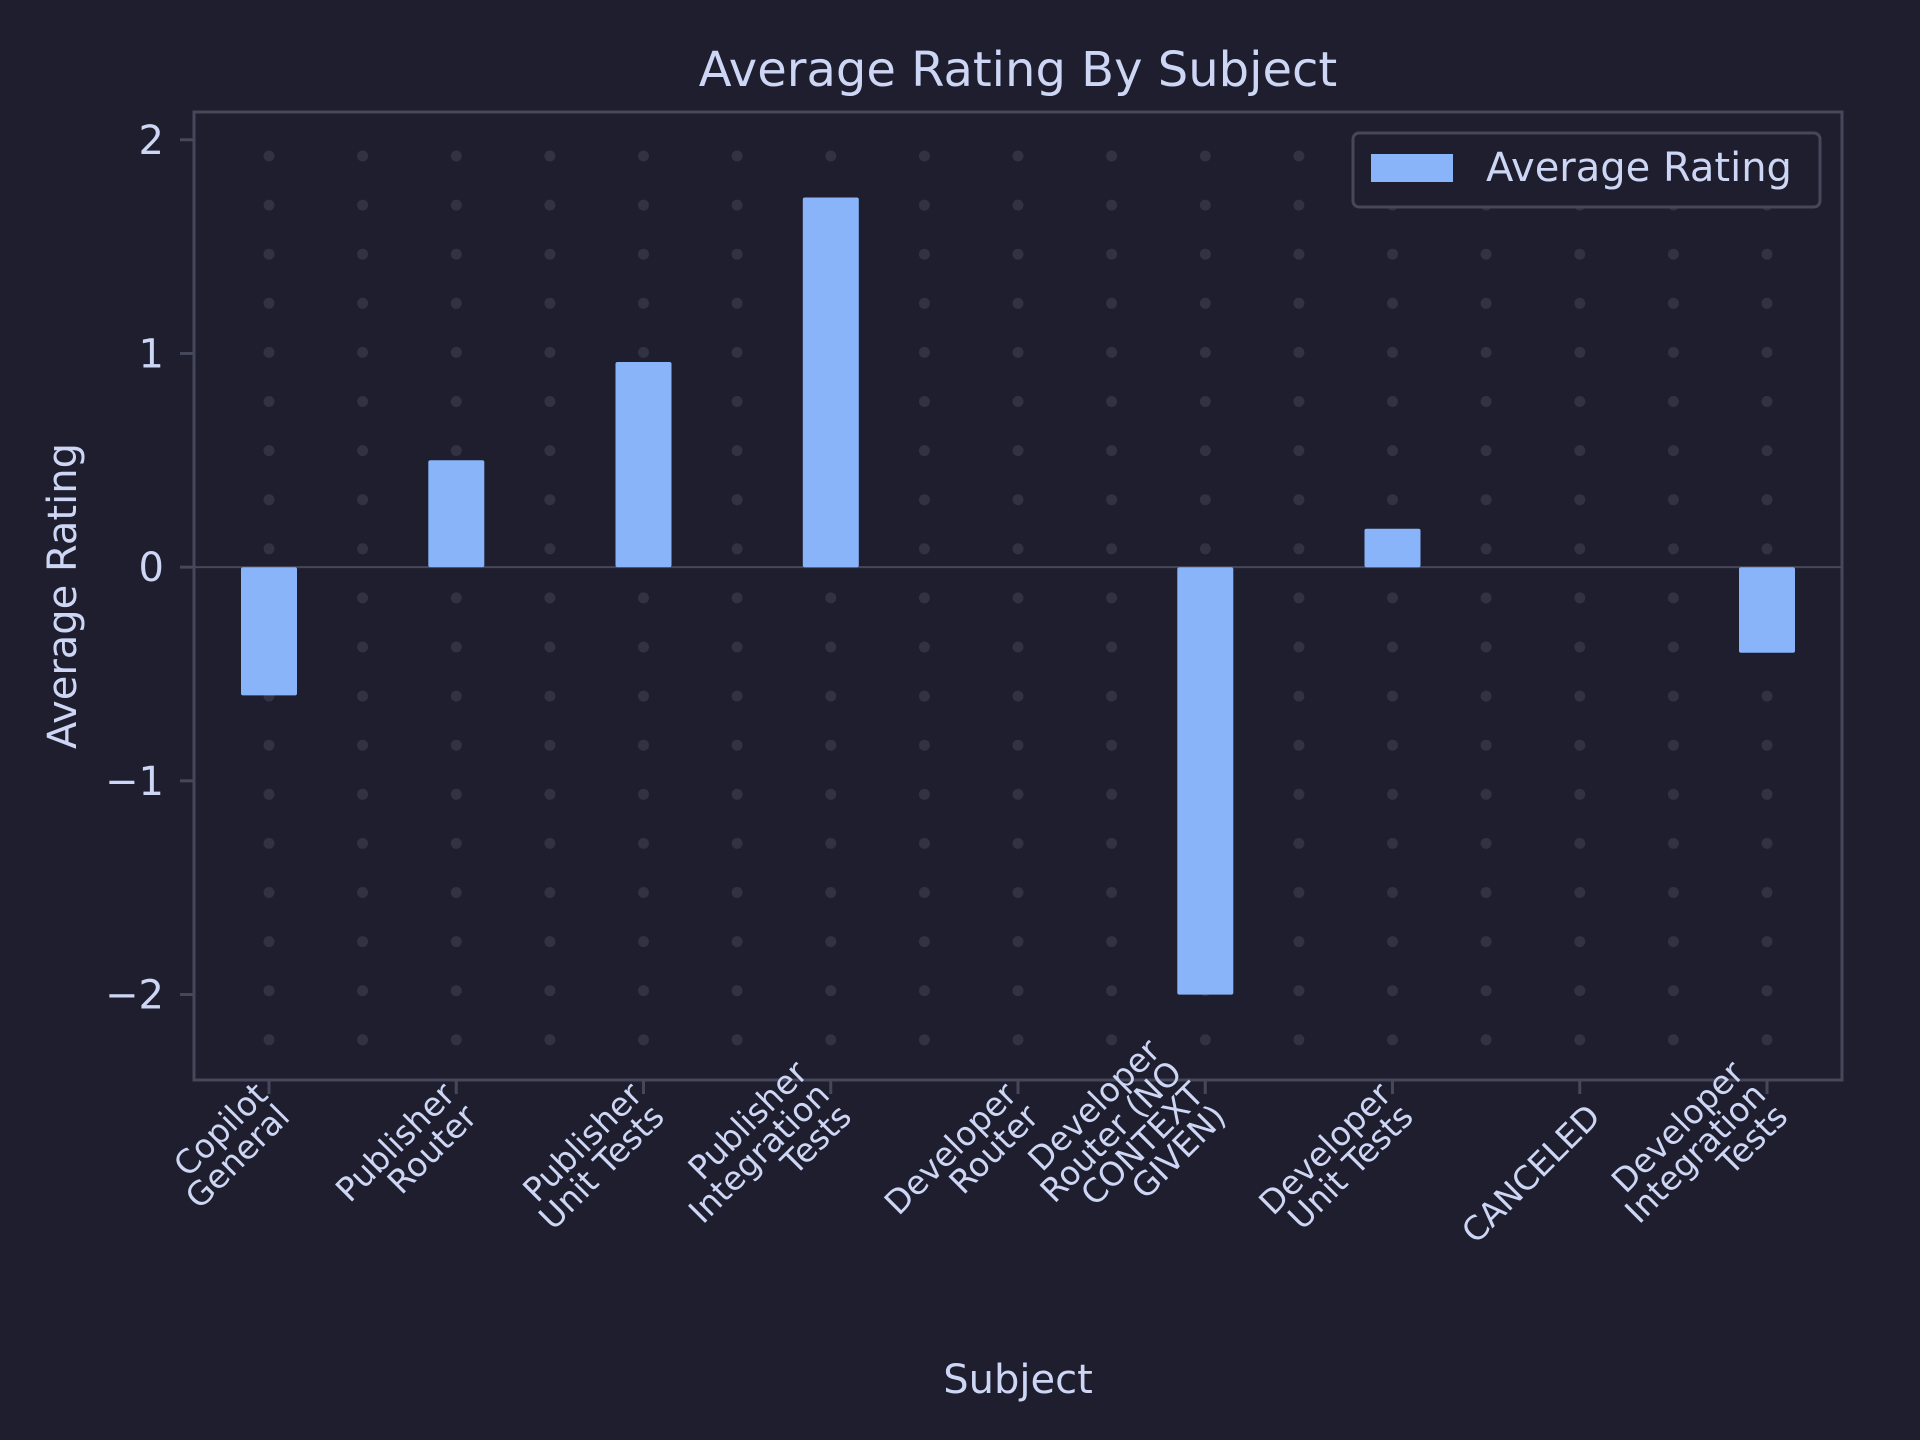 This screenshot has height=1440, width=1920. I want to click on y-tick-label: 0, so click(151, 568).